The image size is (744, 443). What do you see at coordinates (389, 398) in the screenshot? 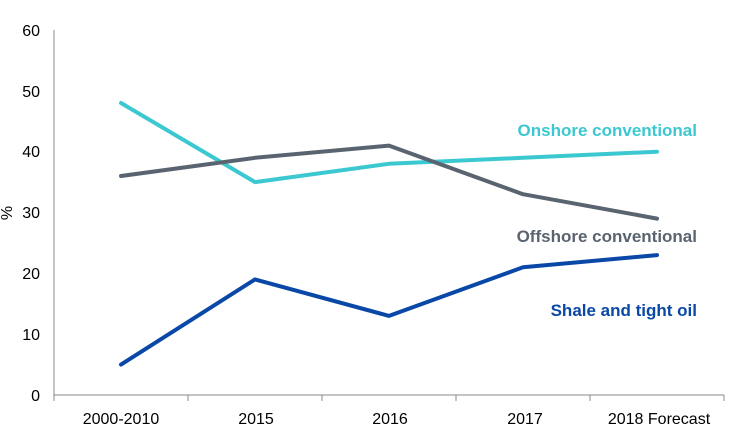
I see `x-tick-marks` at bounding box center [389, 398].